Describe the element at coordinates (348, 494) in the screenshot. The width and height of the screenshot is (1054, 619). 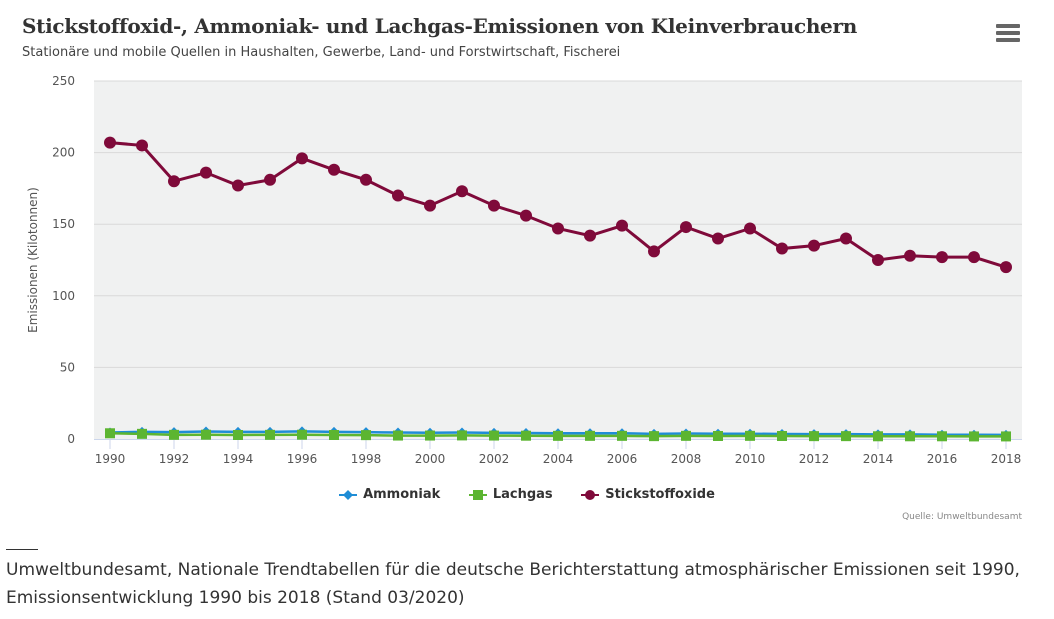
I see `diamond-marker-icon` at that location.